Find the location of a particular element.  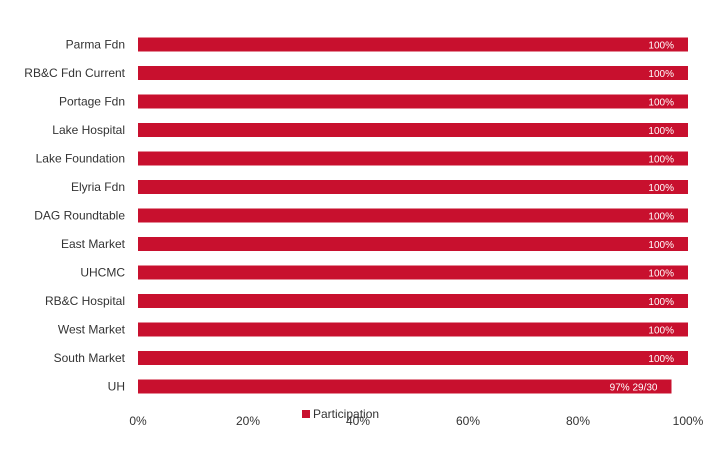

category-label-6: DAG Roundtable is located at coordinates (79, 216).